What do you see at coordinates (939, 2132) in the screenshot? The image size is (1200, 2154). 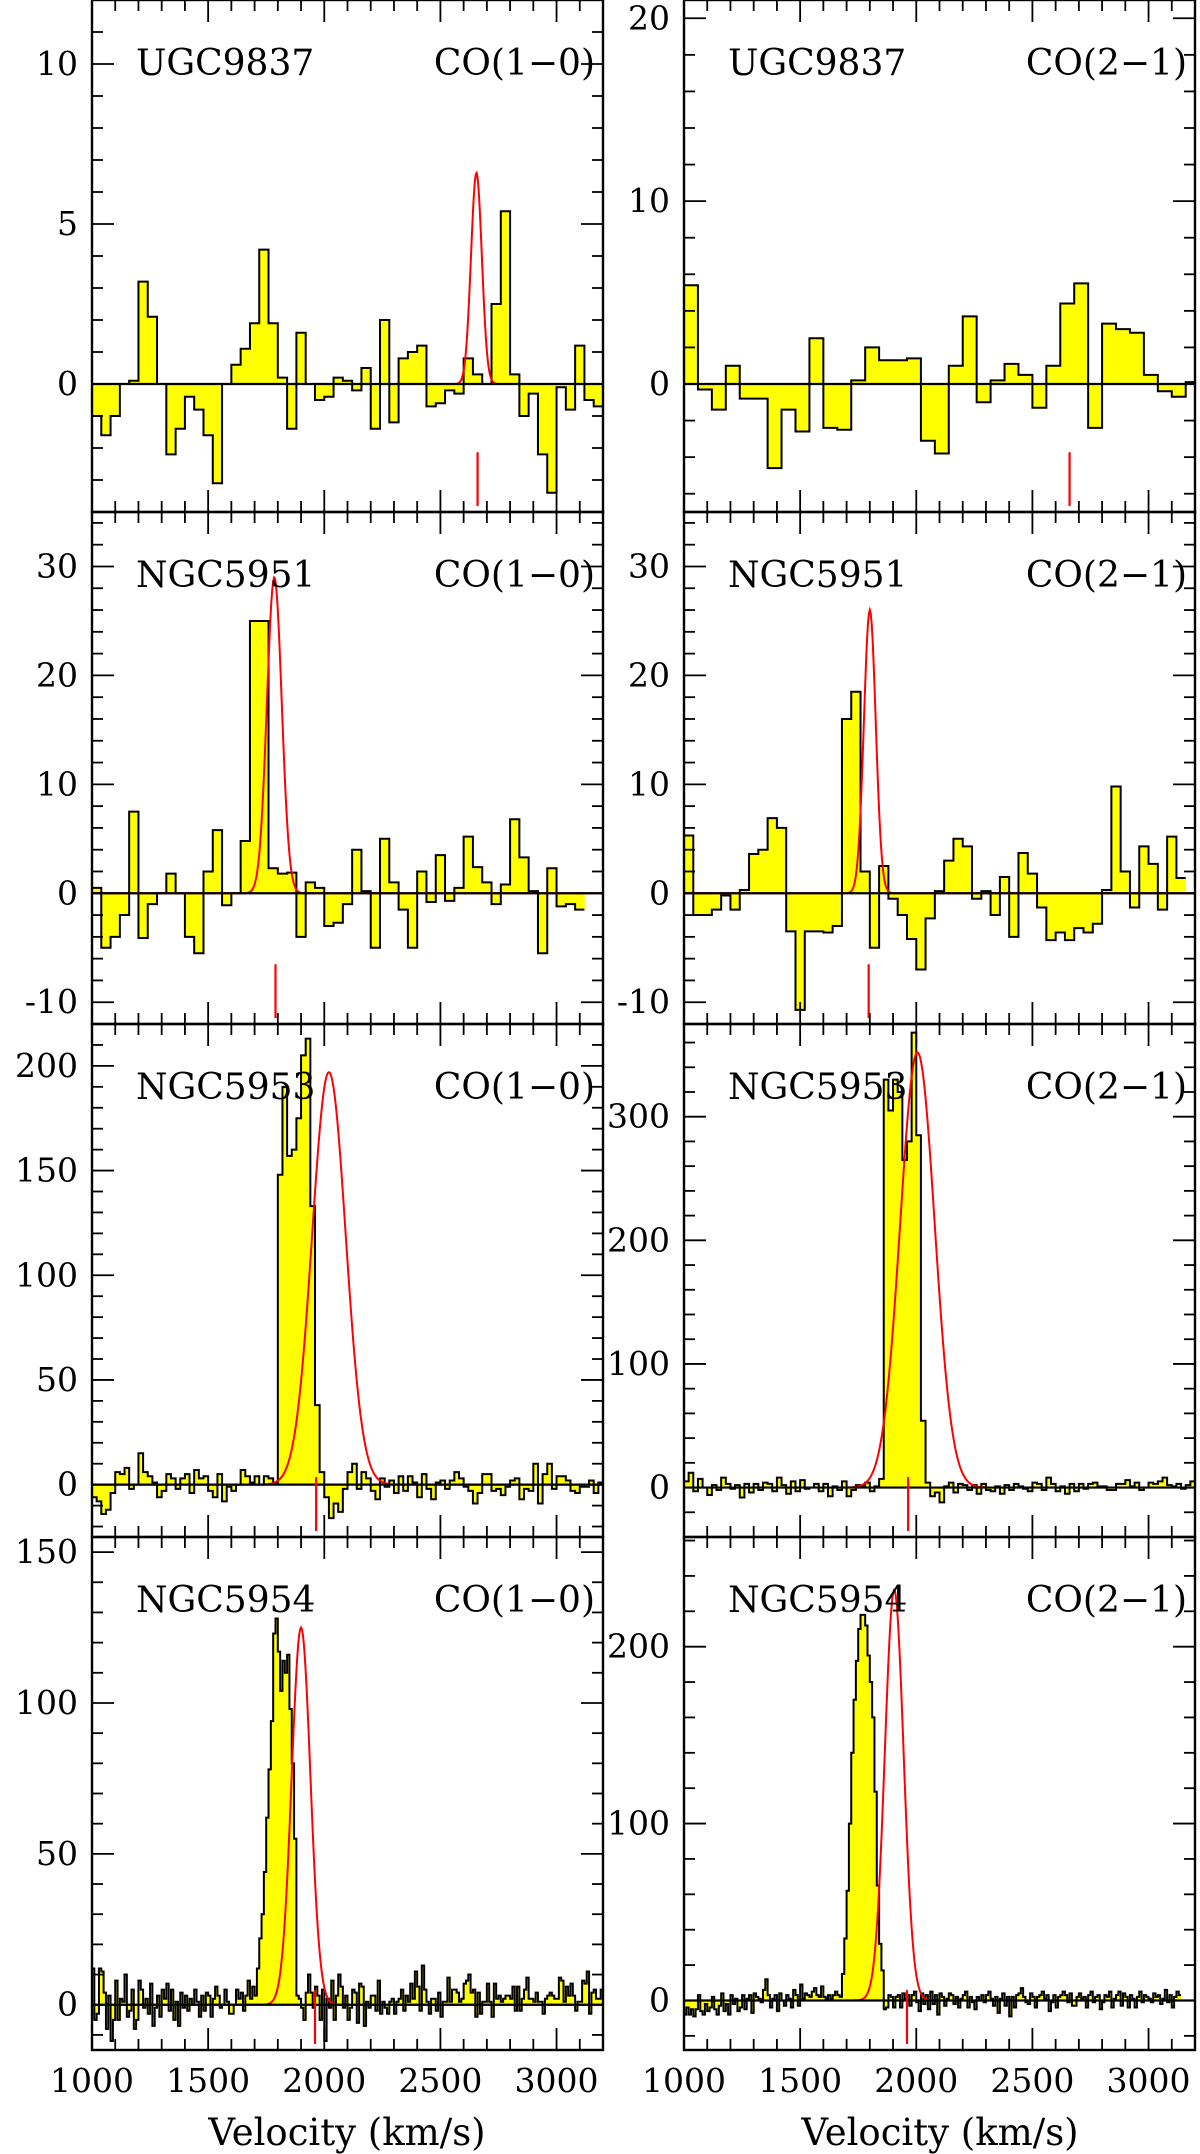 I see `x-axis-title-right: Velocity (km/s)` at bounding box center [939, 2132].